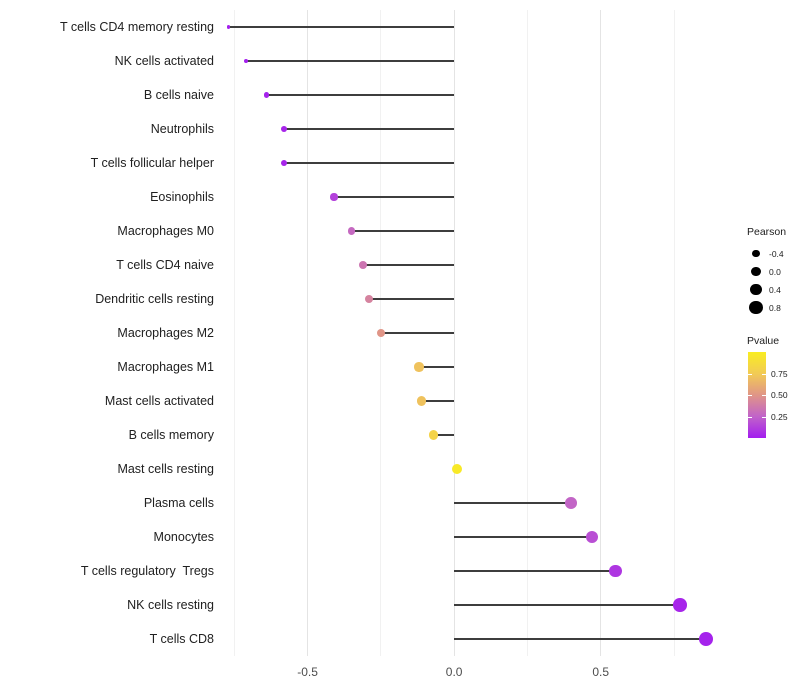  What do you see at coordinates (165, 469) in the screenshot?
I see `category-label: Mast cells resting` at bounding box center [165, 469].